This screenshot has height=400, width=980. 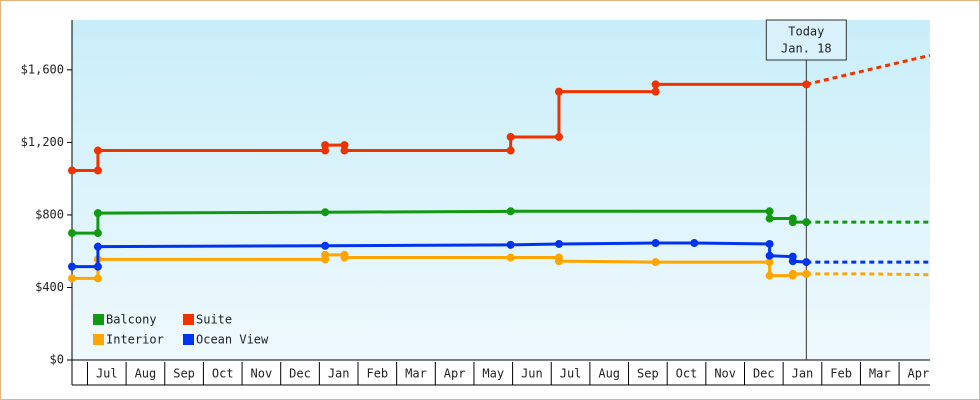 I want to click on today-label: Jan. 18, so click(x=806, y=49).